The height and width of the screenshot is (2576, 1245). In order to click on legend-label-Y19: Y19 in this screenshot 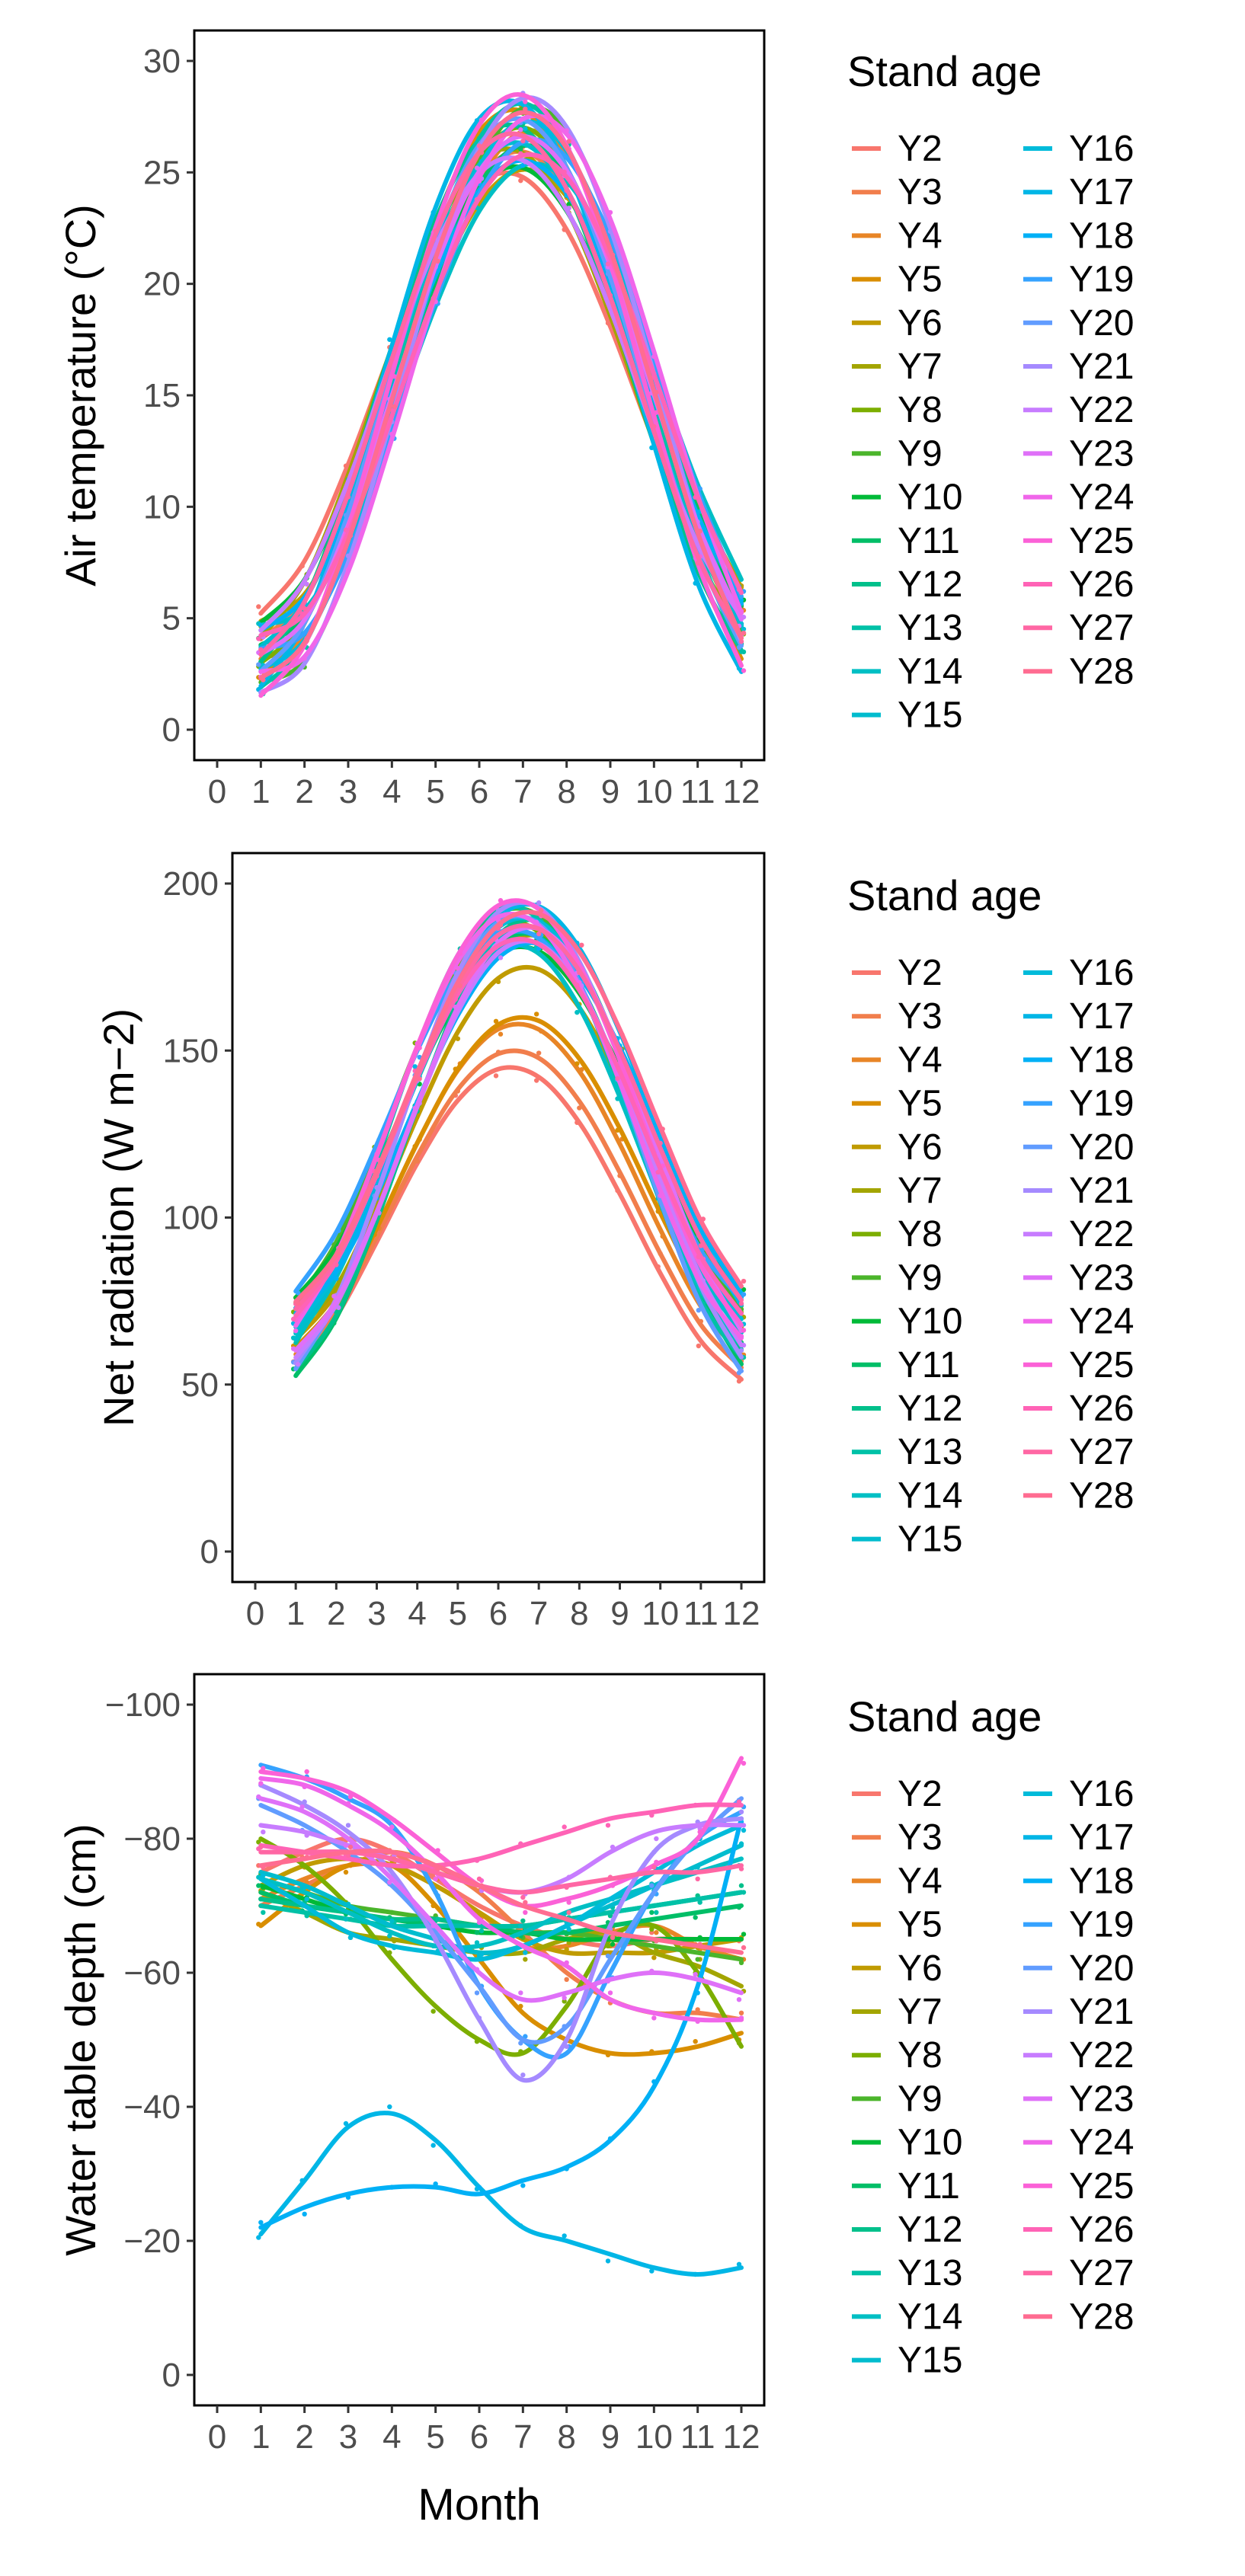, I will do `click(1101, 1104)`.